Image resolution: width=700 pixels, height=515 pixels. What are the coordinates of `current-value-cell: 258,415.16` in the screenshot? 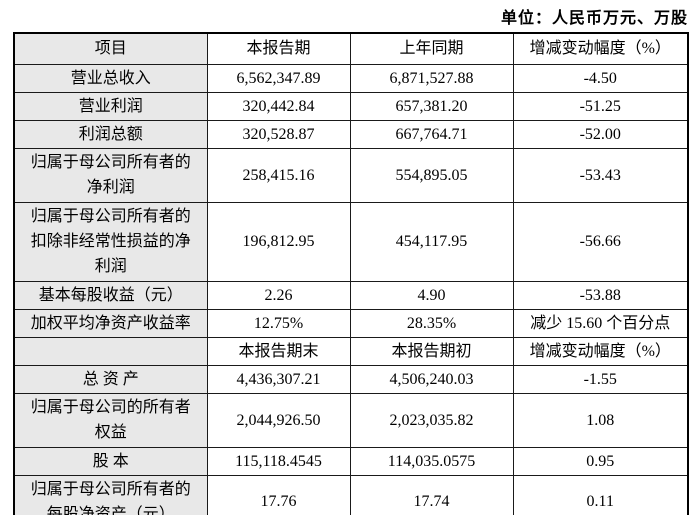 It's located at (278, 175).